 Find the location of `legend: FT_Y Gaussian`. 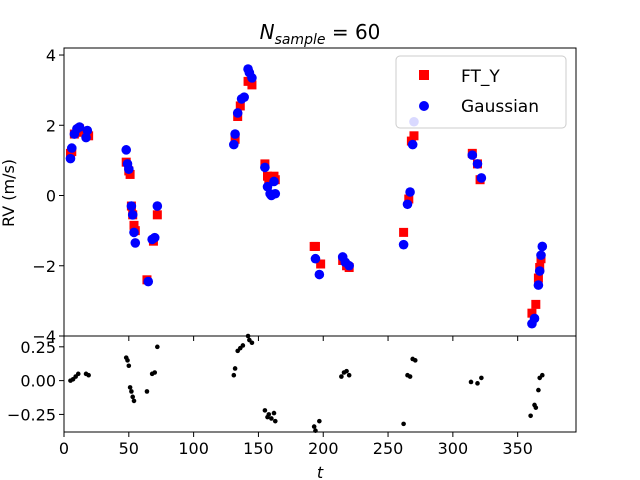

legend: FT_Y Gaussian is located at coordinates (481, 92).